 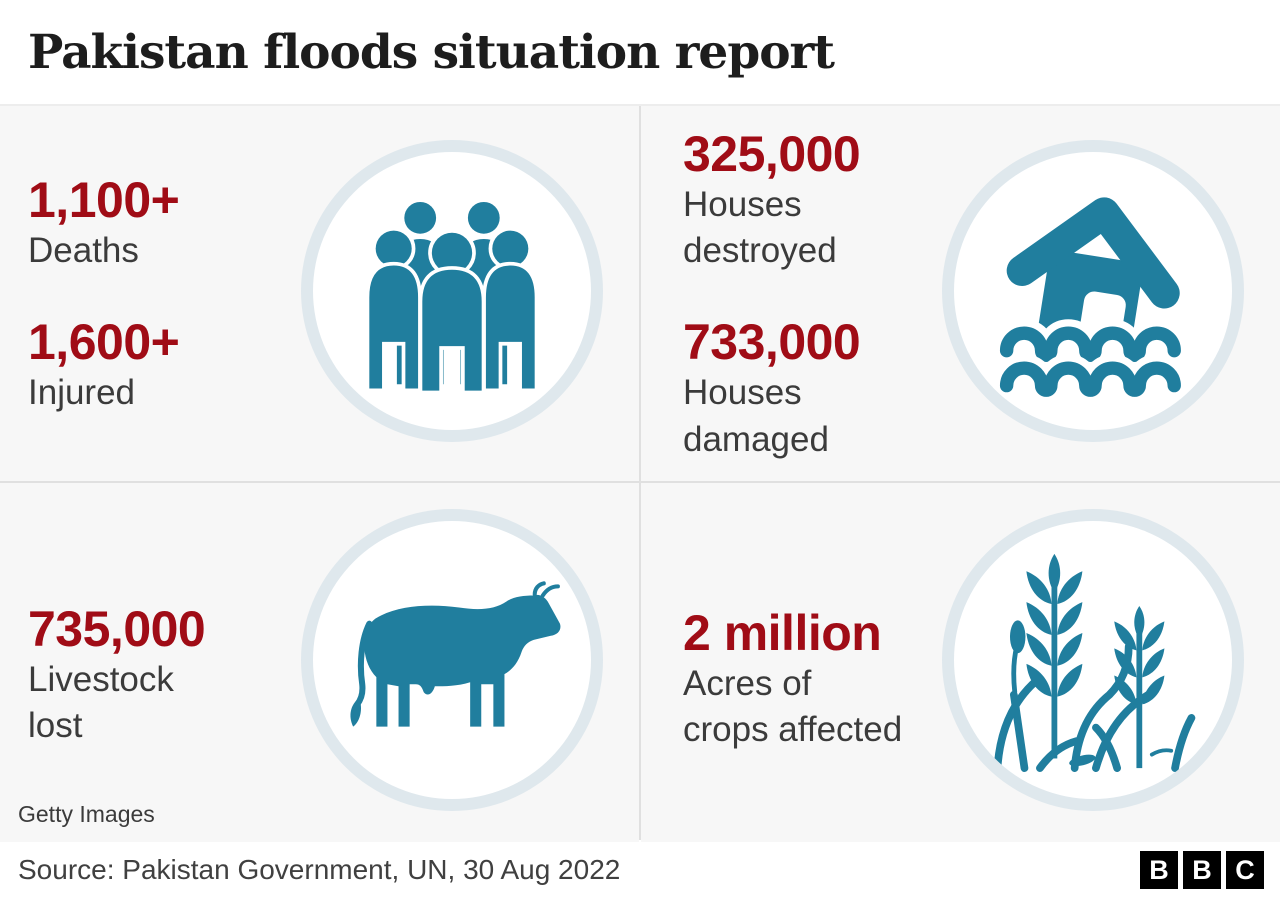 What do you see at coordinates (333, 224) in the screenshot?
I see `stat-deaths: 1,100+ Deaths` at bounding box center [333, 224].